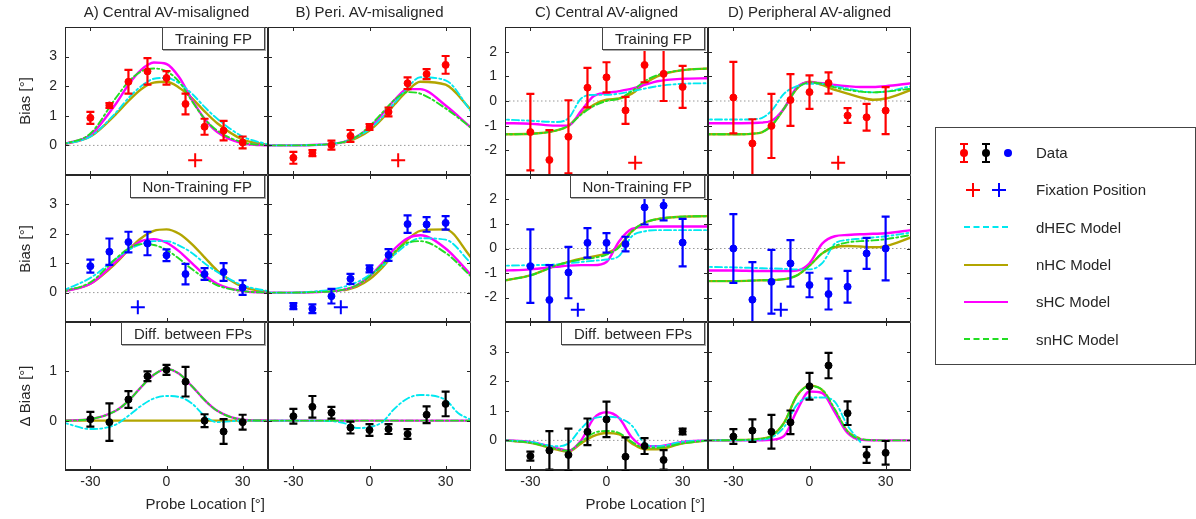 The image size is (1196, 519). Describe the element at coordinates (166, 11) in the screenshot. I see `chart-title: A) Central AV-misaligned` at that location.